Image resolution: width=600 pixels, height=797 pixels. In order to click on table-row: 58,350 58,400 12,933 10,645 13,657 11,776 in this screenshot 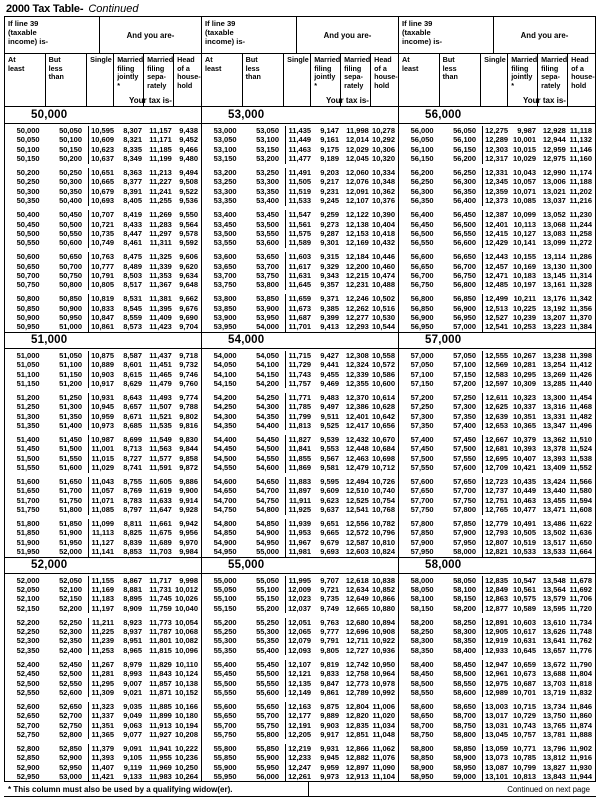, I will do `click(497, 650)`.